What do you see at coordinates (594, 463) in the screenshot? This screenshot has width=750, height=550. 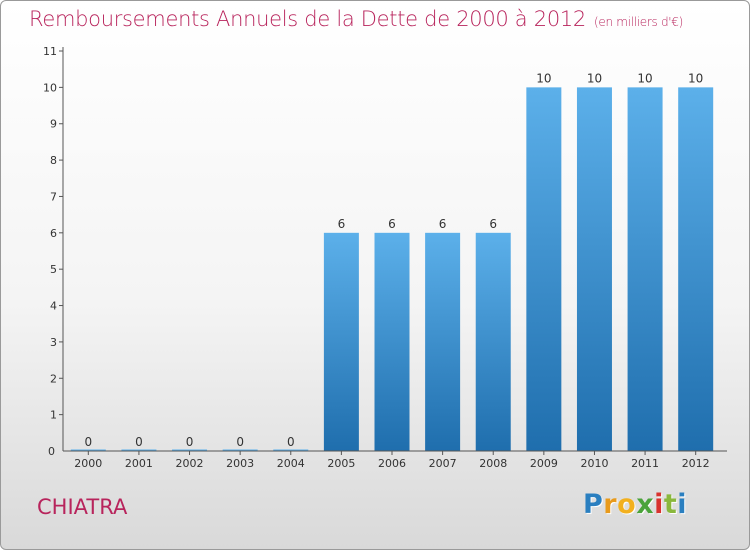 I see `x-tick-label: 2010` at bounding box center [594, 463].